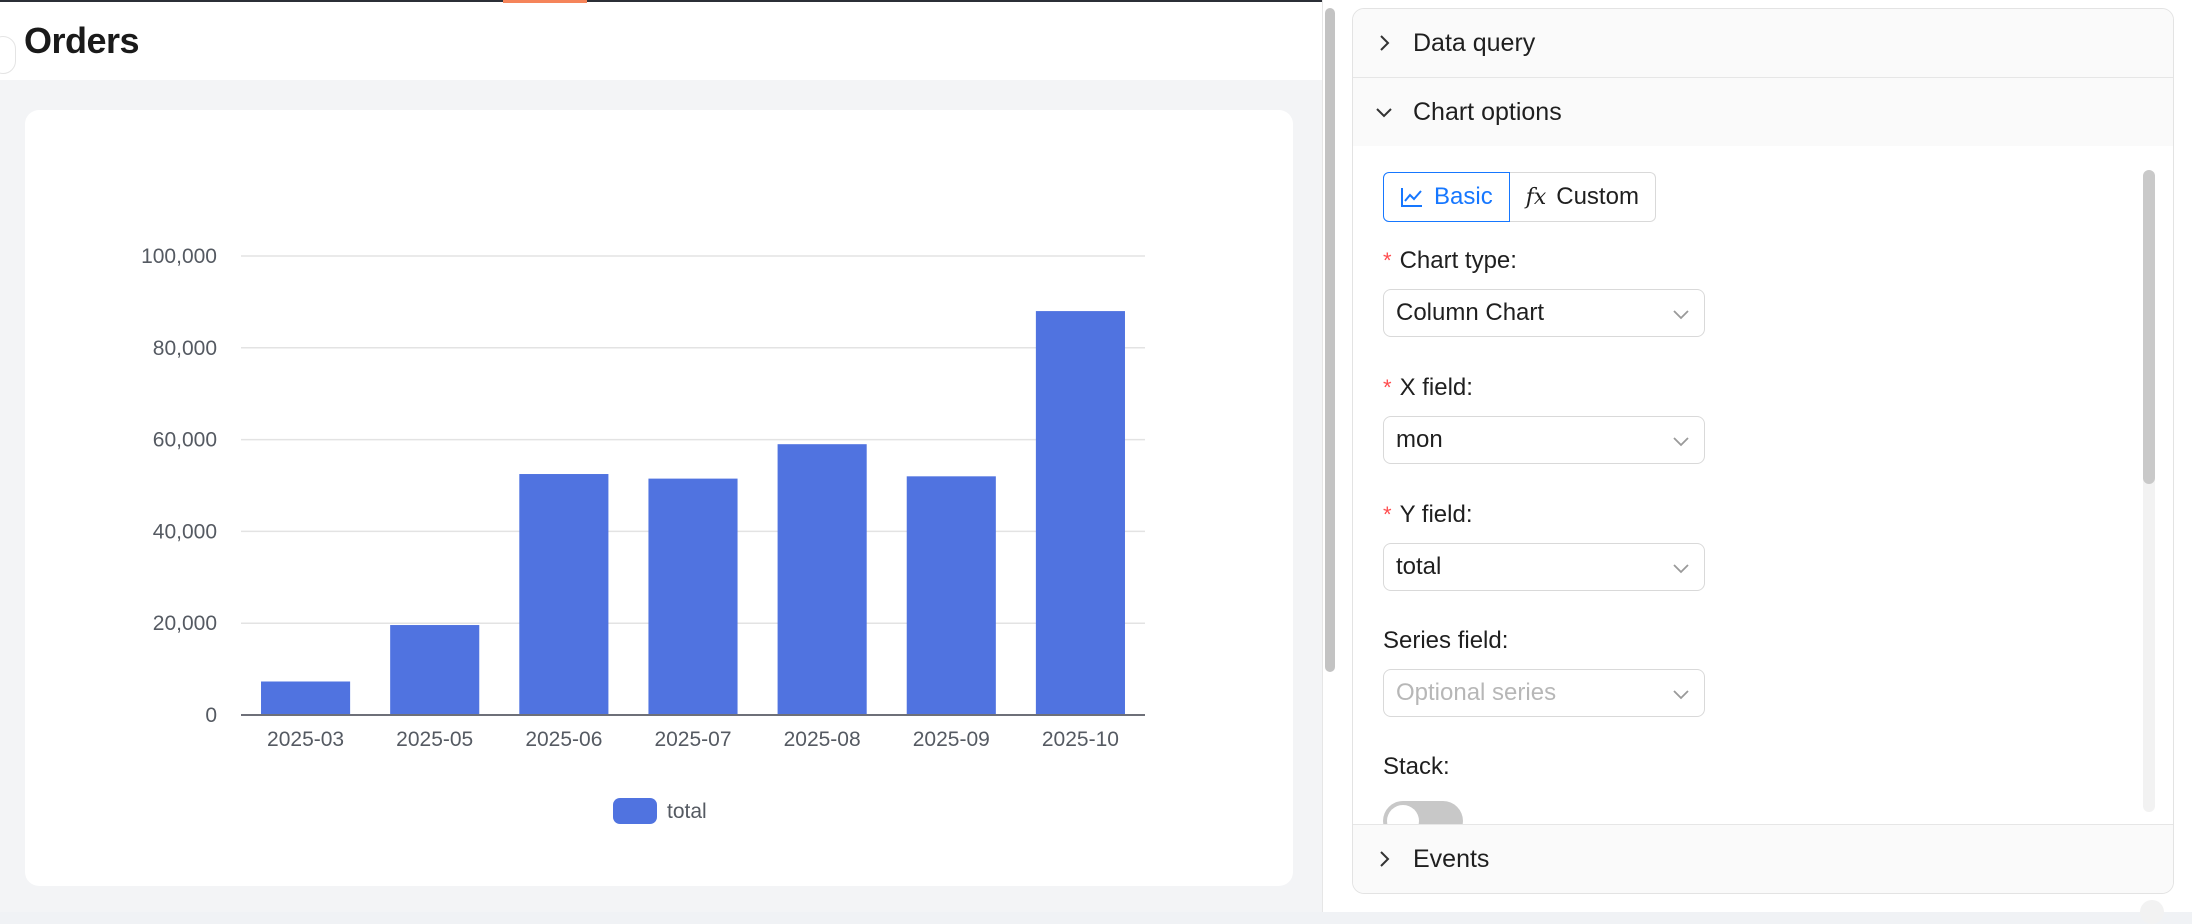 Image resolution: width=2192 pixels, height=924 pixels. What do you see at coordinates (1470, 312) in the screenshot?
I see `chart-type-value: Column Chart` at bounding box center [1470, 312].